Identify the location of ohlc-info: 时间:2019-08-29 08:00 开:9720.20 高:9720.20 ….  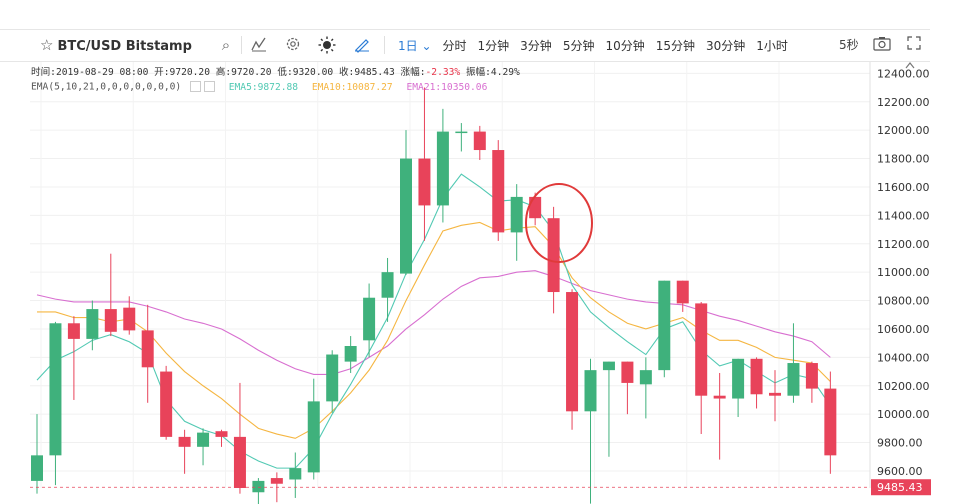
(275, 71).